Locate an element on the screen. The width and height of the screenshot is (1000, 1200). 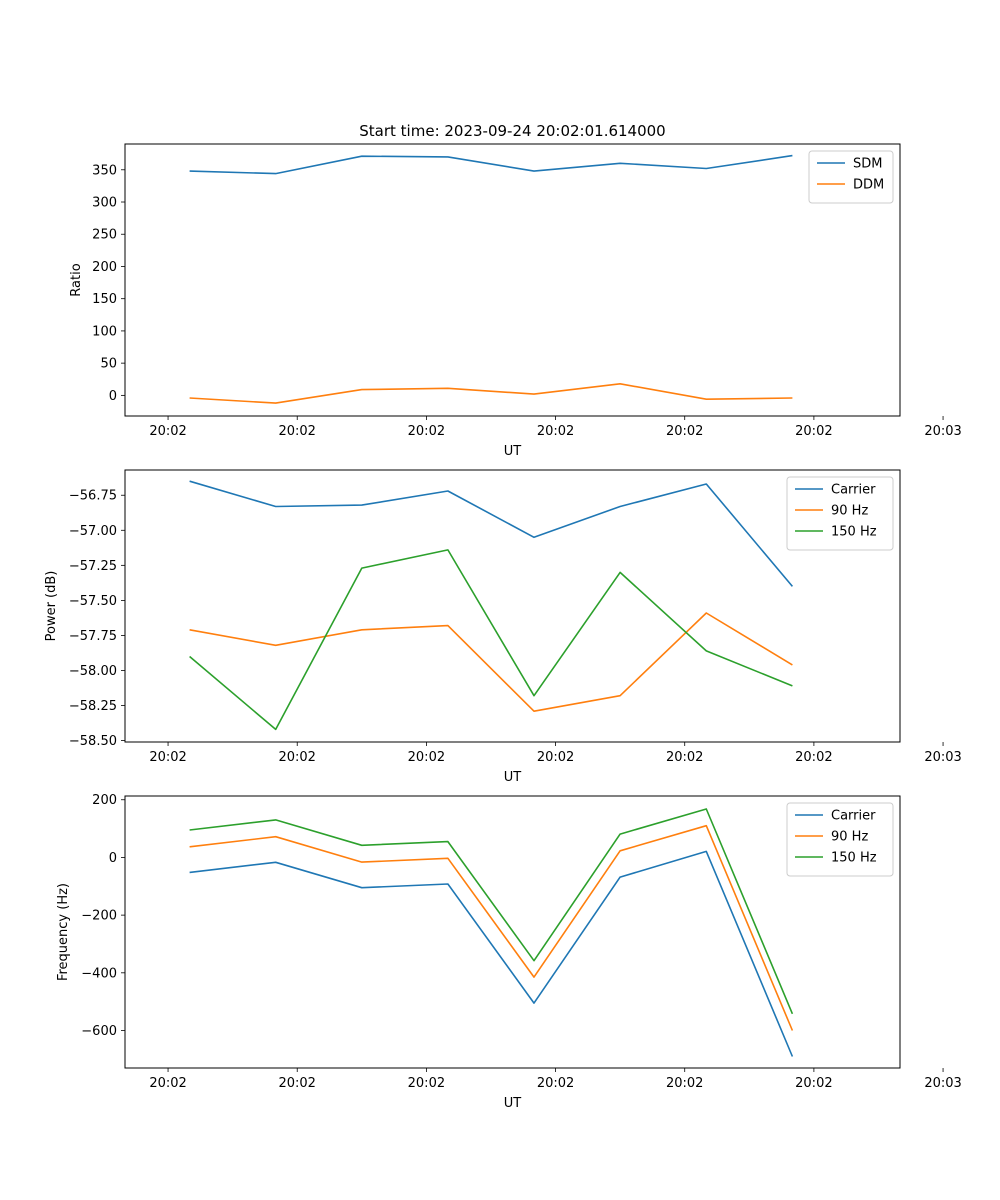
y-tick-label: −400 is located at coordinates (99, 973).